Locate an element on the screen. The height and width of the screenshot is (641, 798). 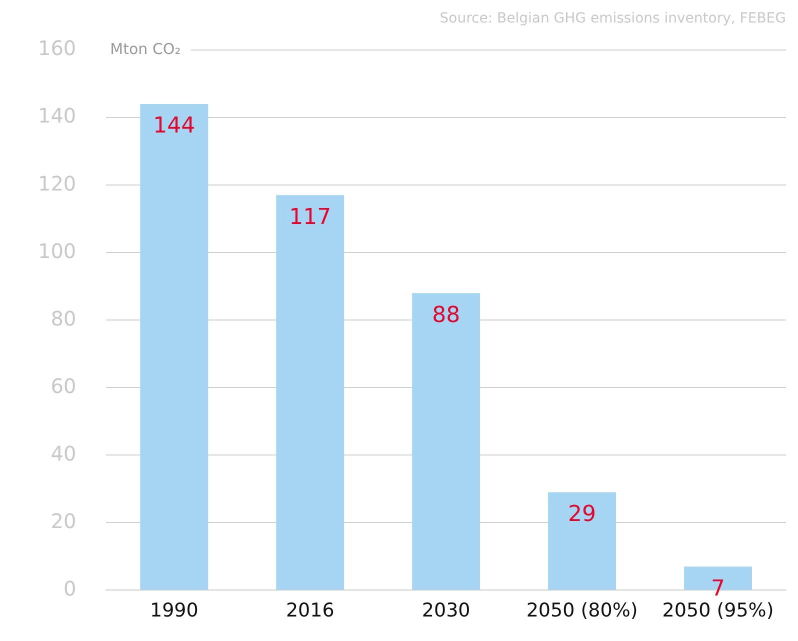
data-label: 29 is located at coordinates (582, 515).